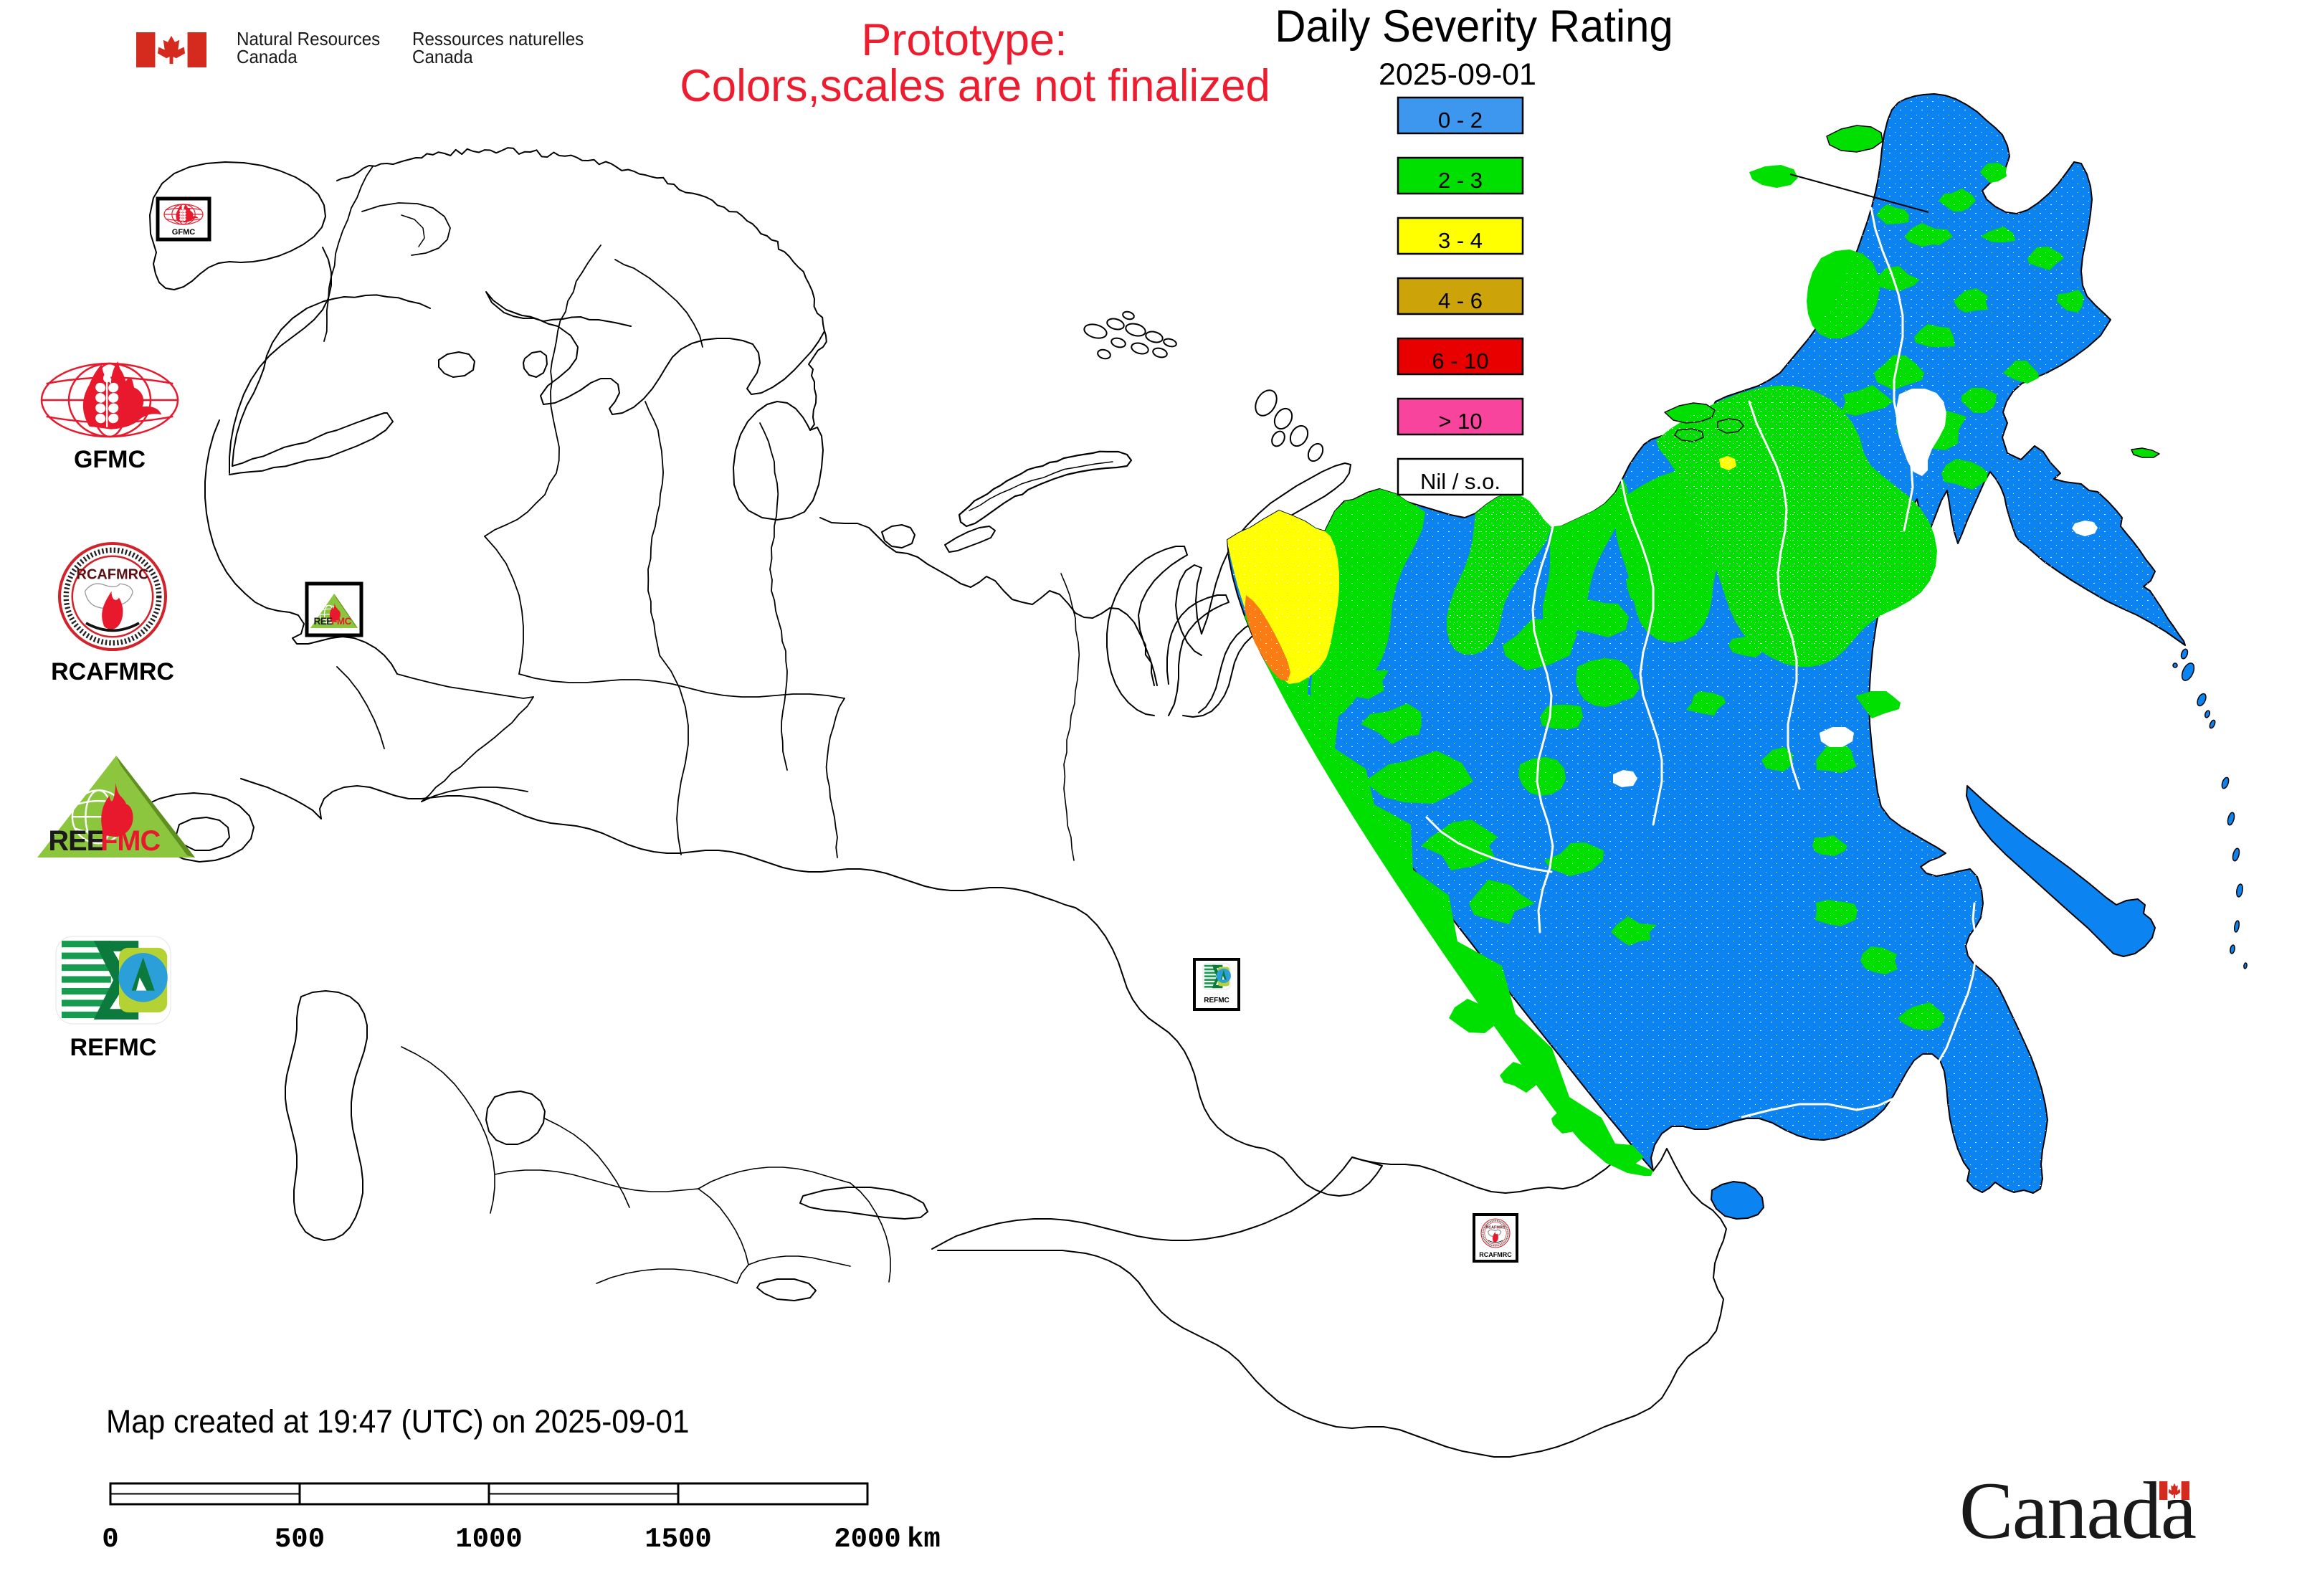  I want to click on svg-text: 2000, so click(868, 1539).